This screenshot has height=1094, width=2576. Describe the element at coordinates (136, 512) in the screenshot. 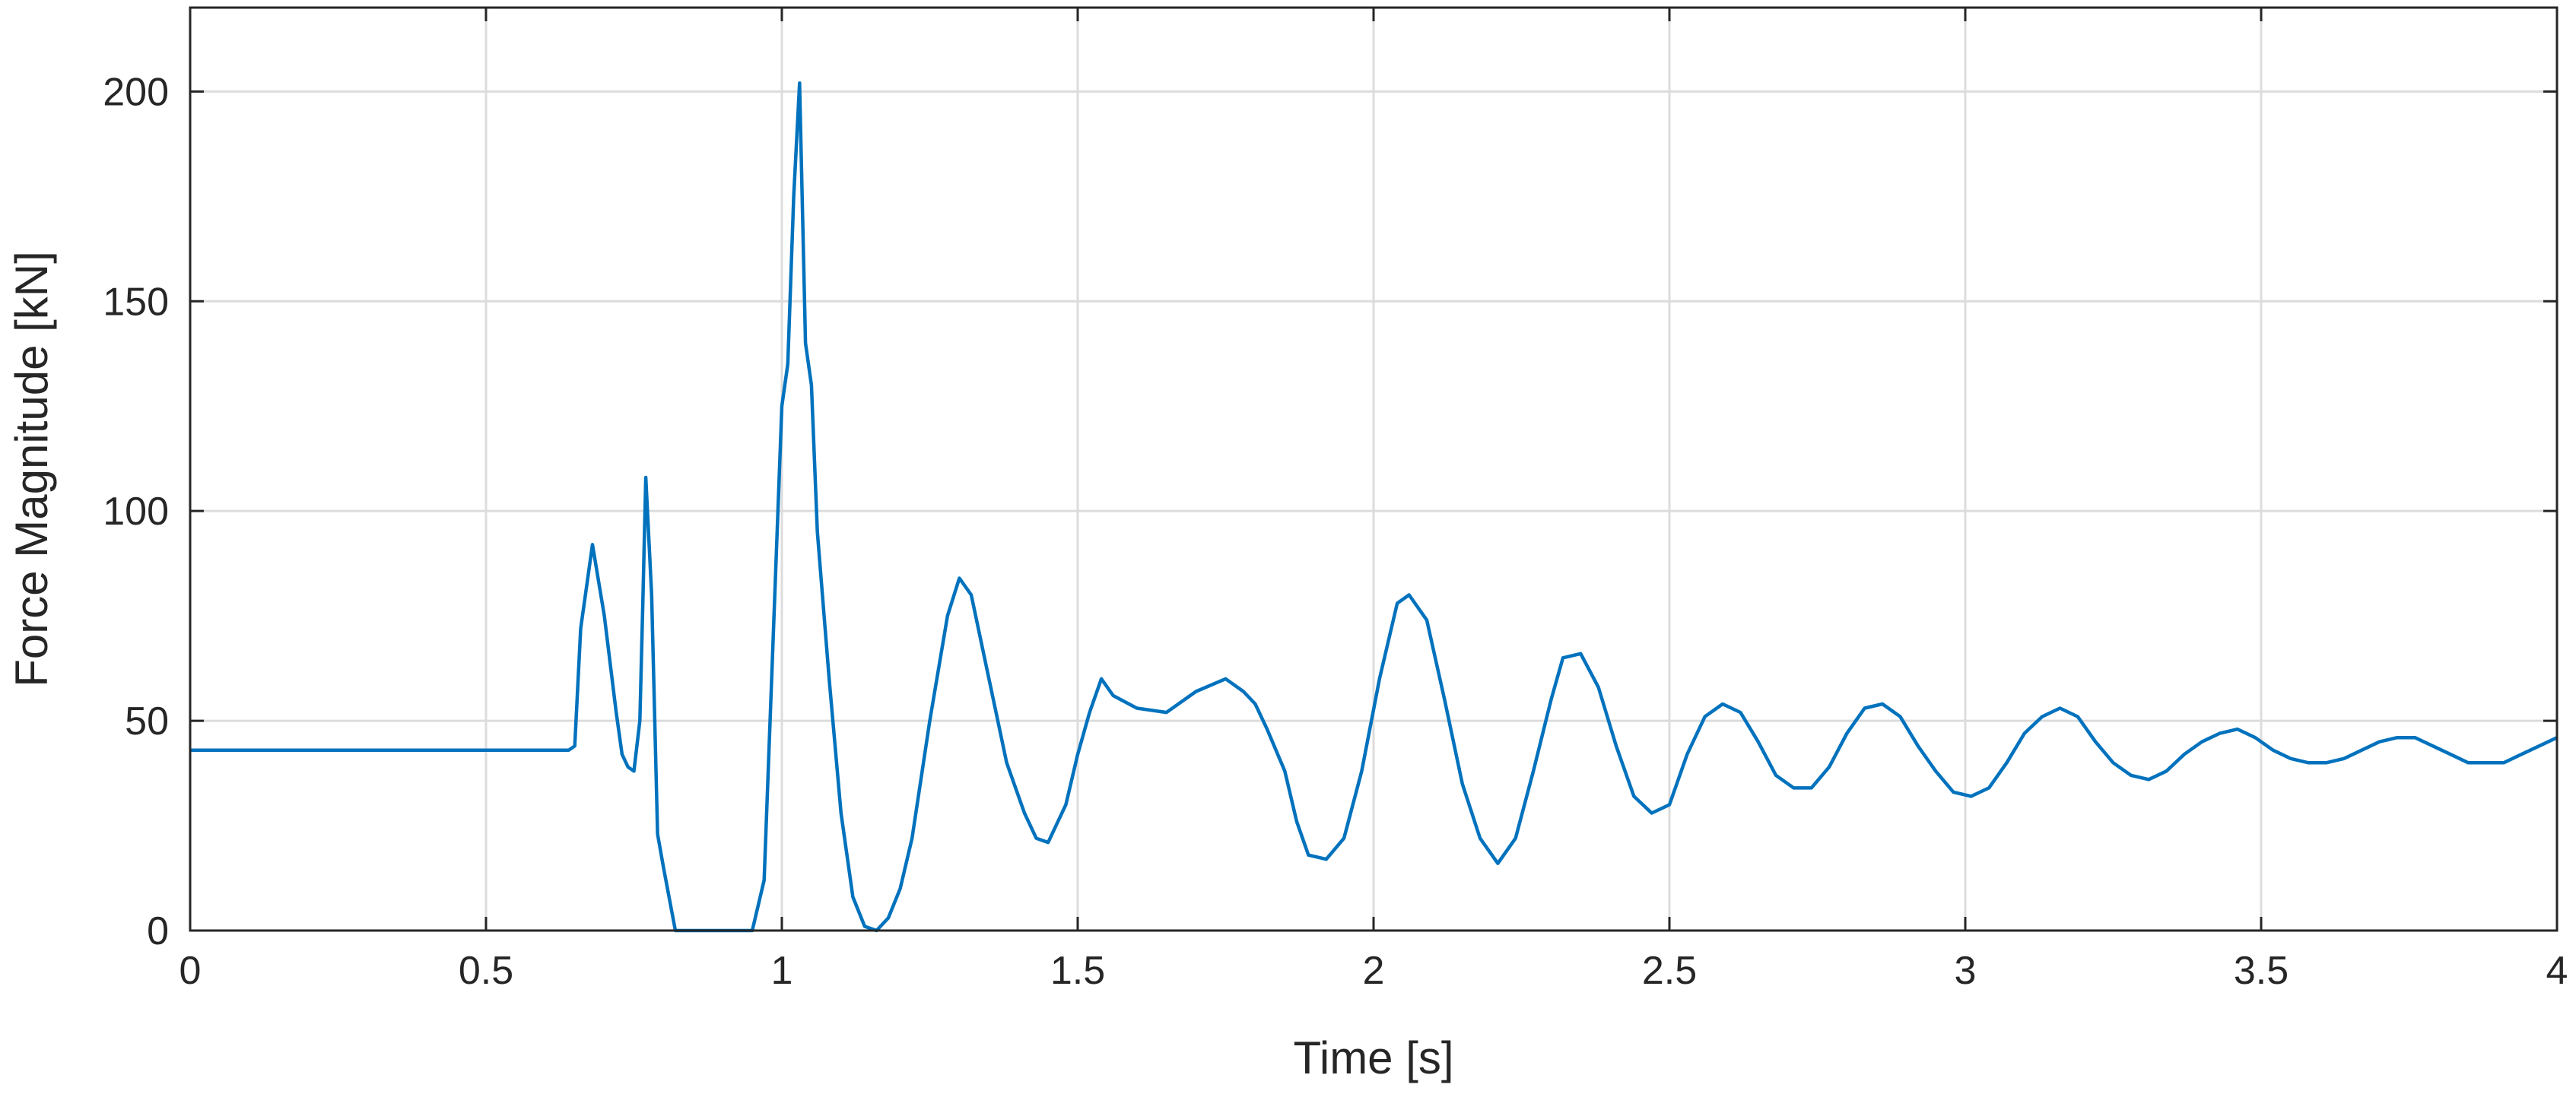

I see `y-tick-label: 100` at that location.